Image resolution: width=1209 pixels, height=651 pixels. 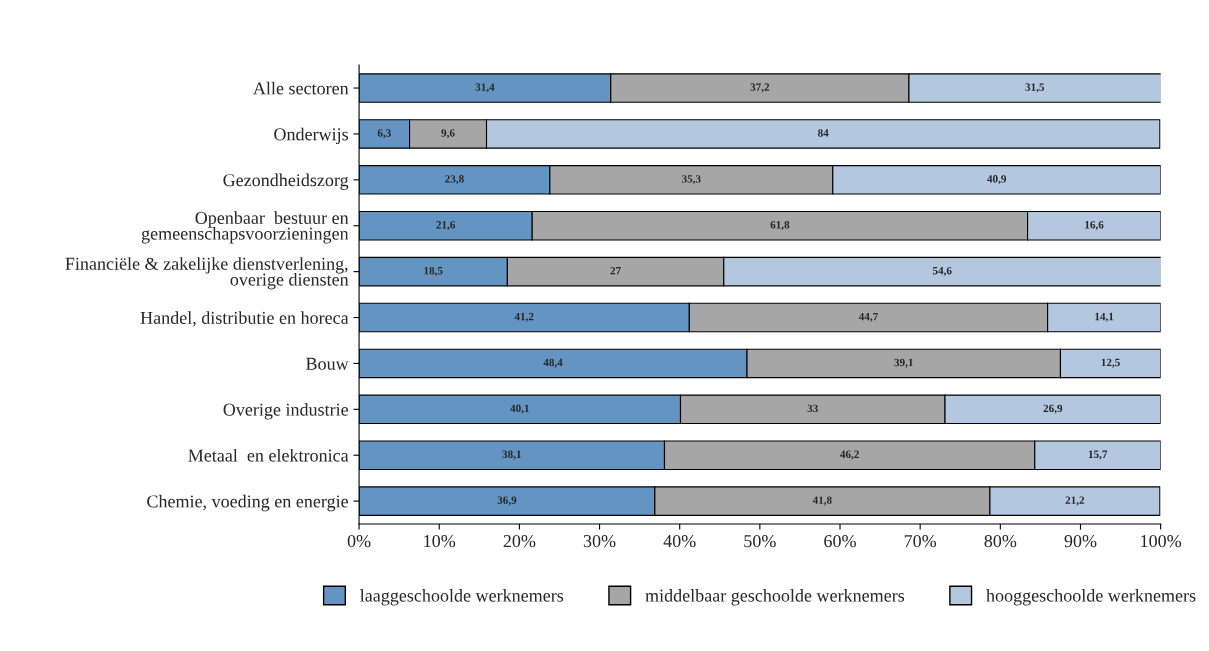 I want to click on data-label: 44,7, so click(x=868, y=317).